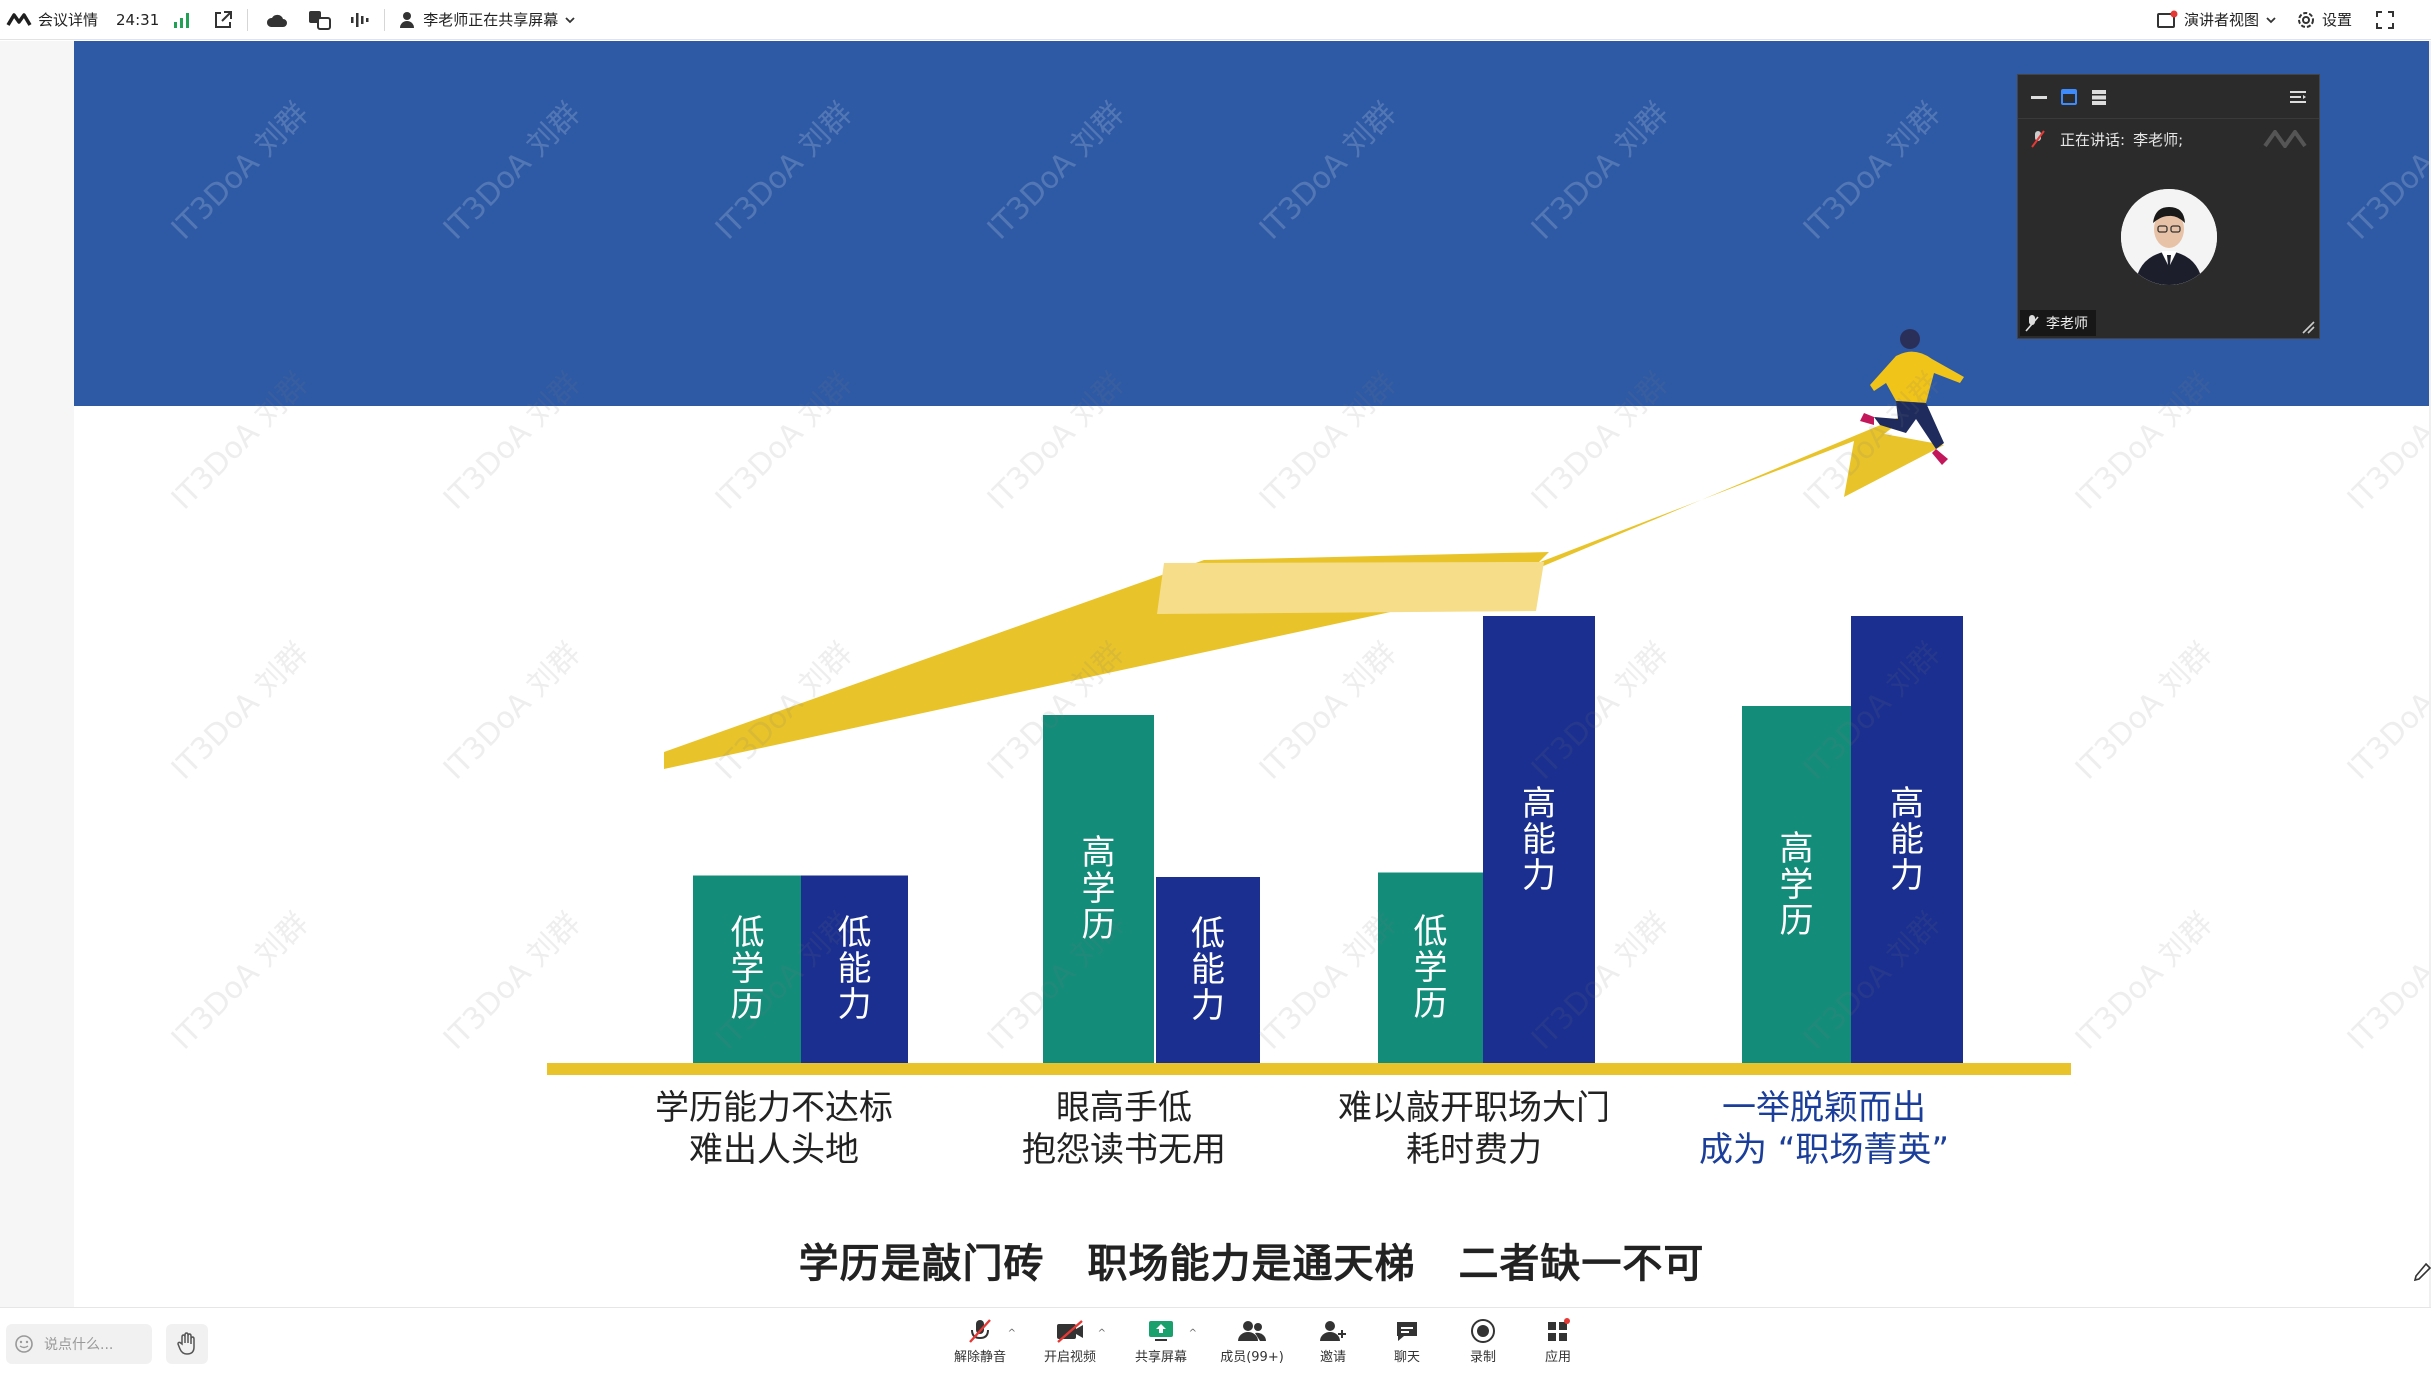  I want to click on slide-conclusion: 学历是敲门砖 职场能力是通天梯 二者缺一不可, so click(1251, 1260).